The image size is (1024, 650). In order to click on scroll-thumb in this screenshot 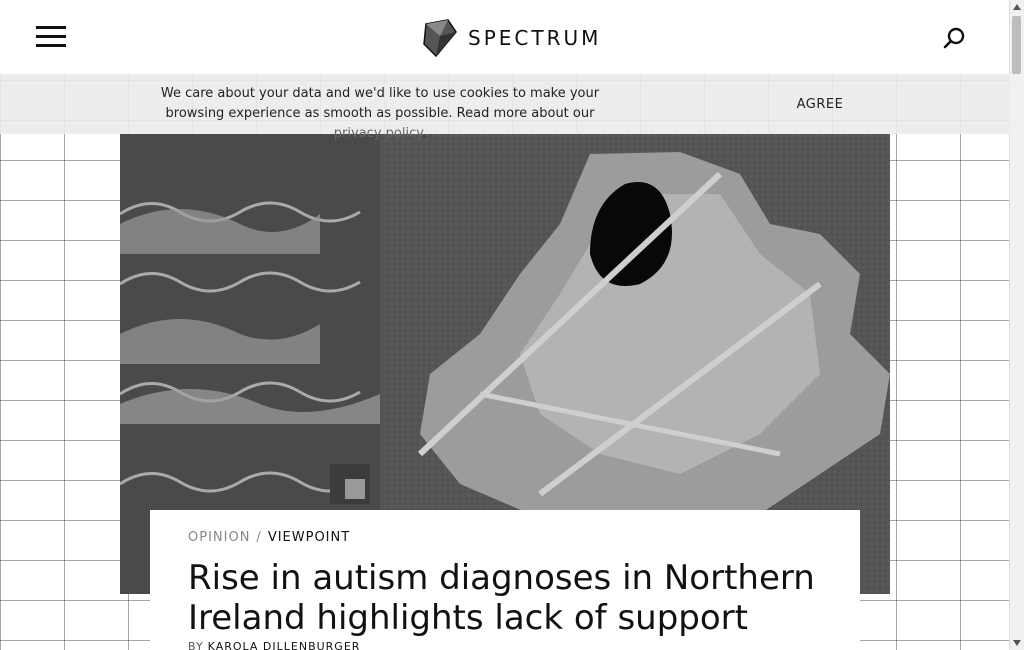, I will do `click(1016, 45)`.